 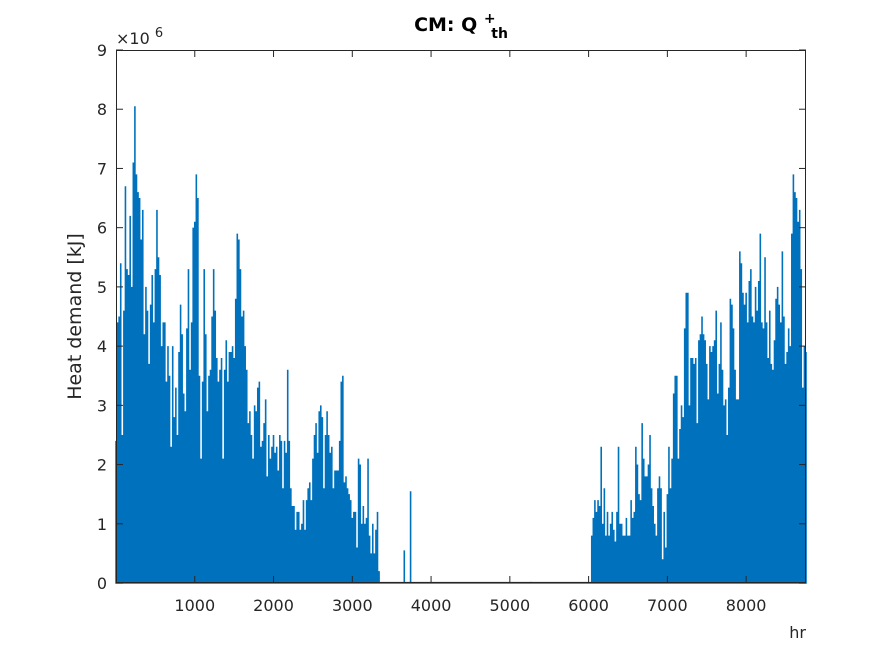 What do you see at coordinates (102, 583) in the screenshot?
I see `y-tick-label: 0` at bounding box center [102, 583].